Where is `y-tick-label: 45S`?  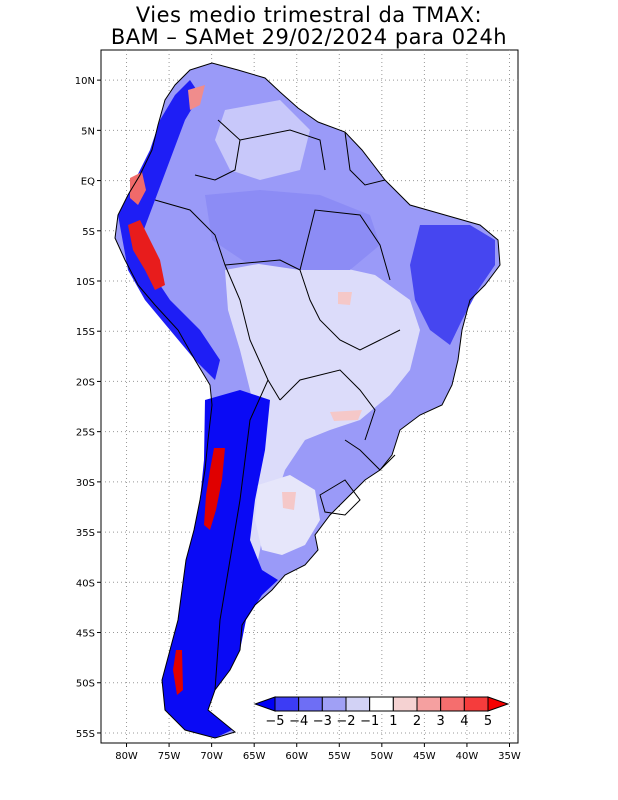
y-tick-label: 45S is located at coordinates (85, 634).